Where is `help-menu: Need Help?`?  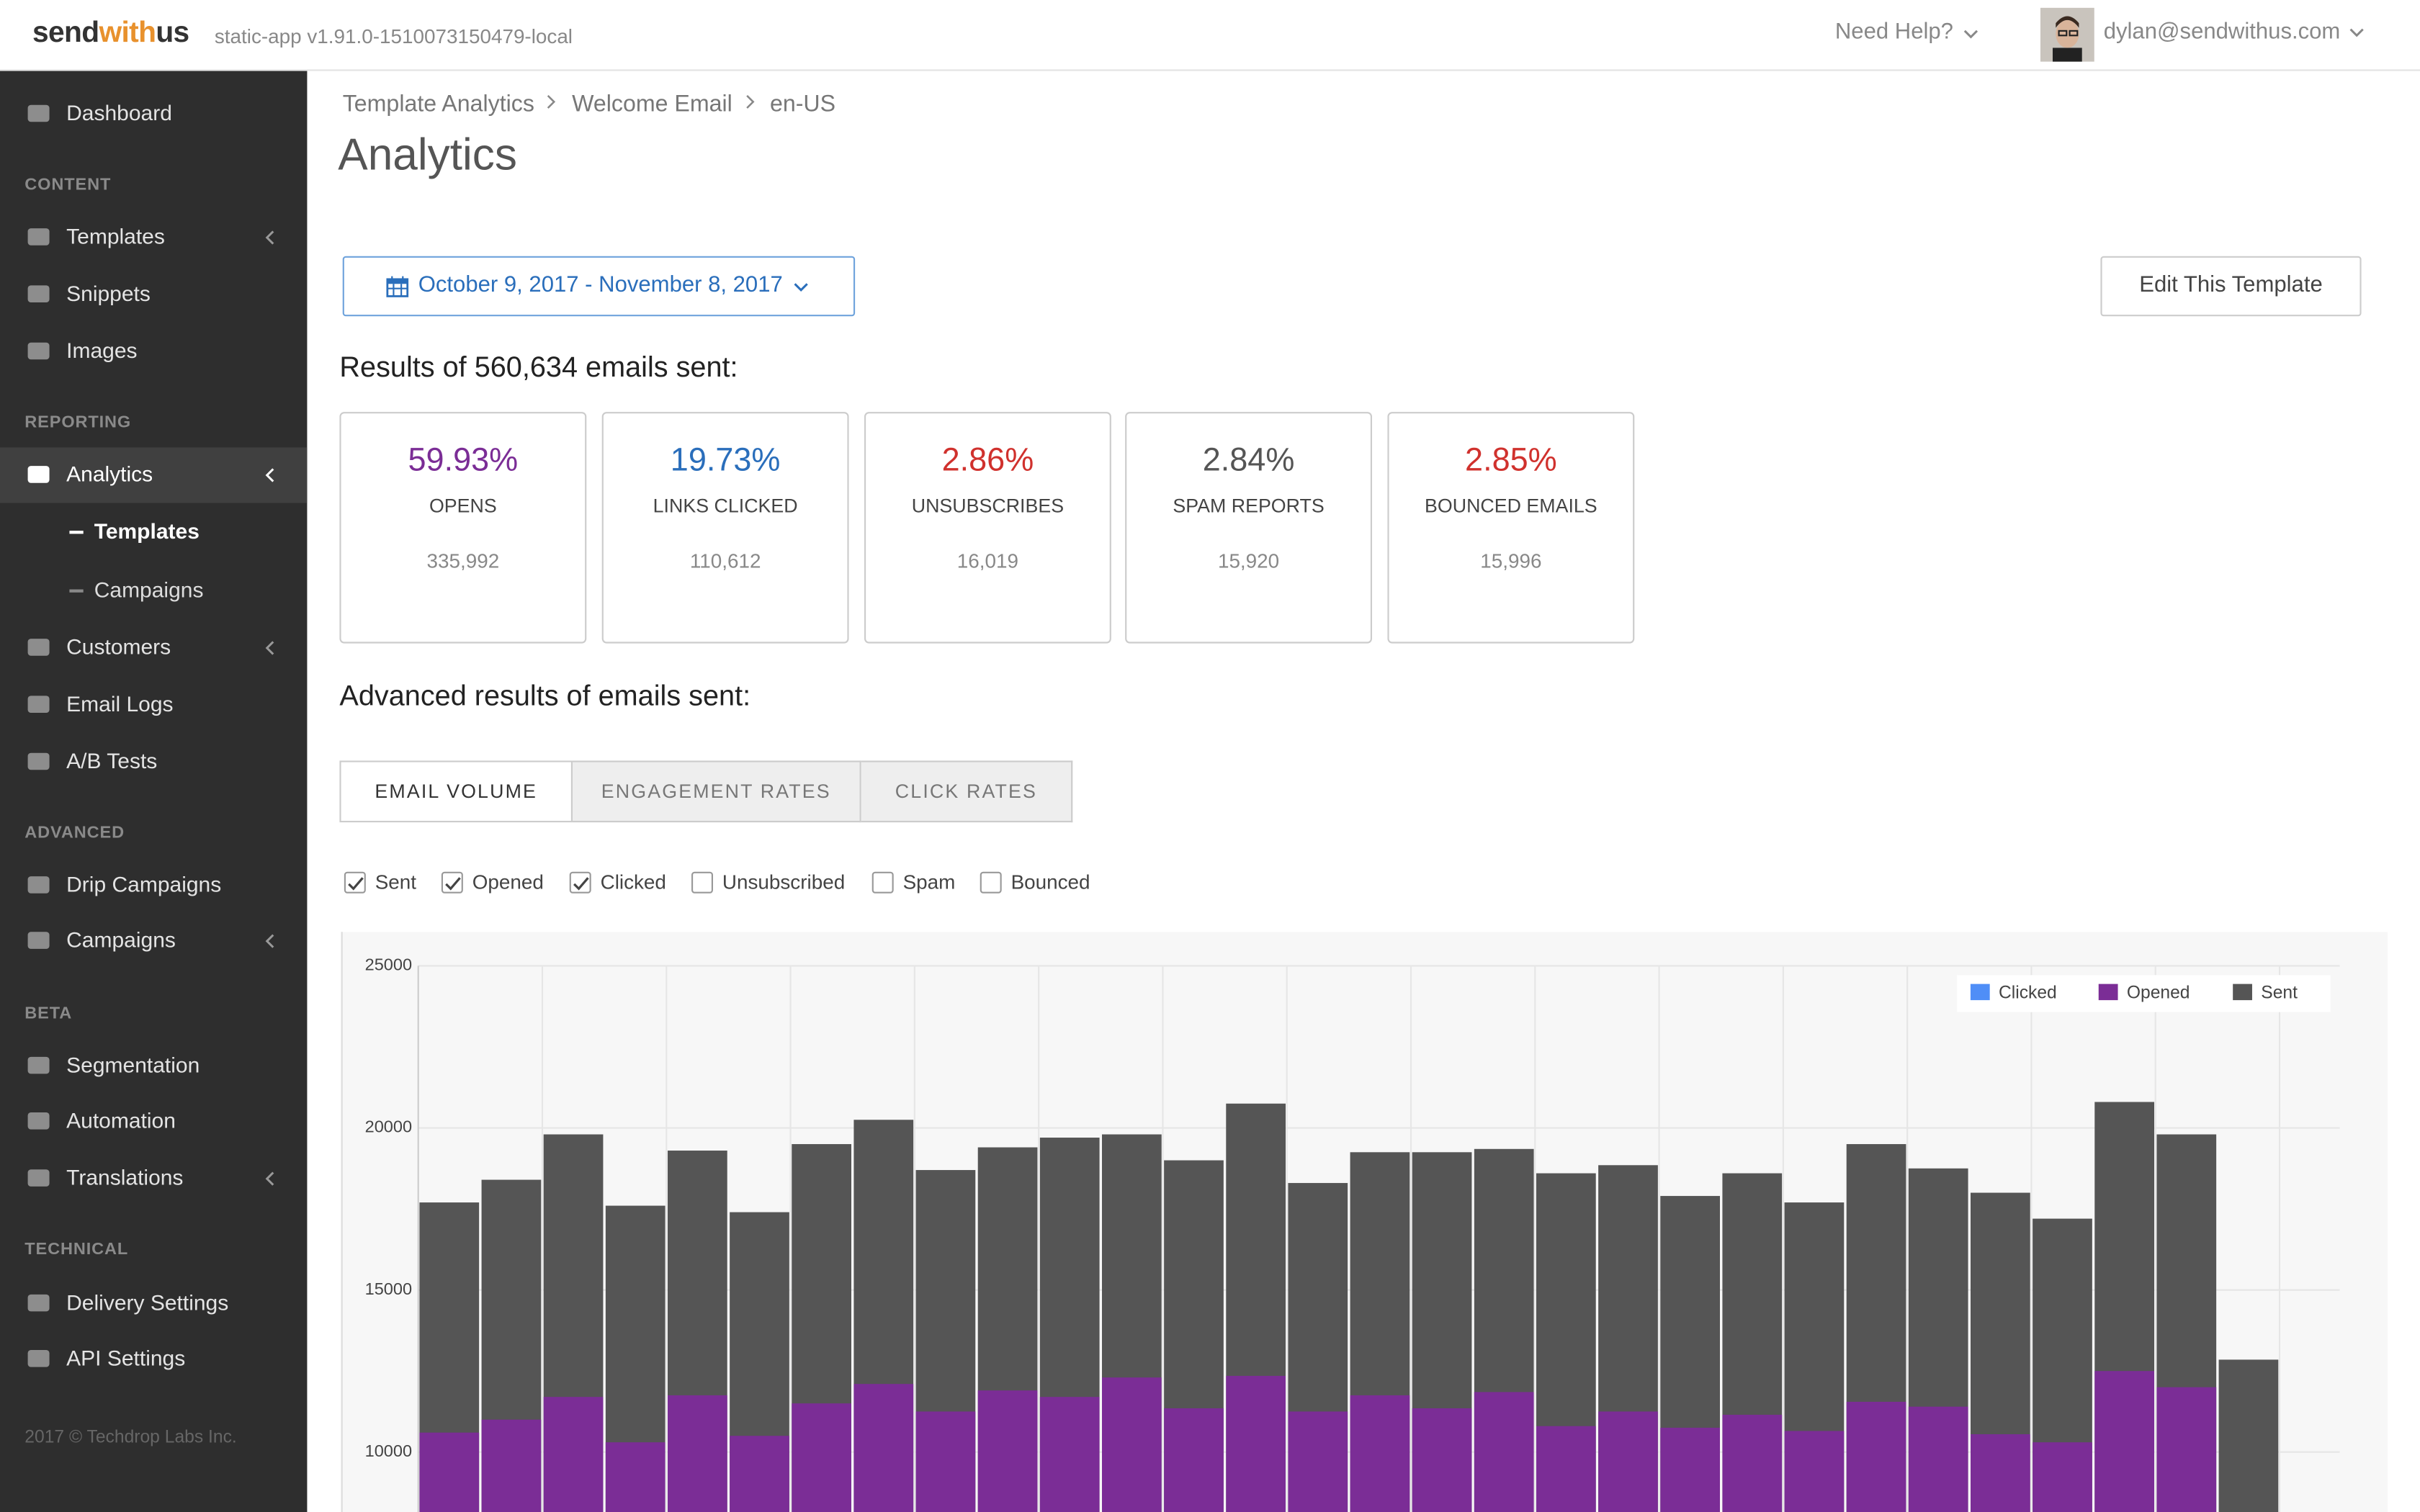
help-menu: Need Help? is located at coordinates (1894, 32).